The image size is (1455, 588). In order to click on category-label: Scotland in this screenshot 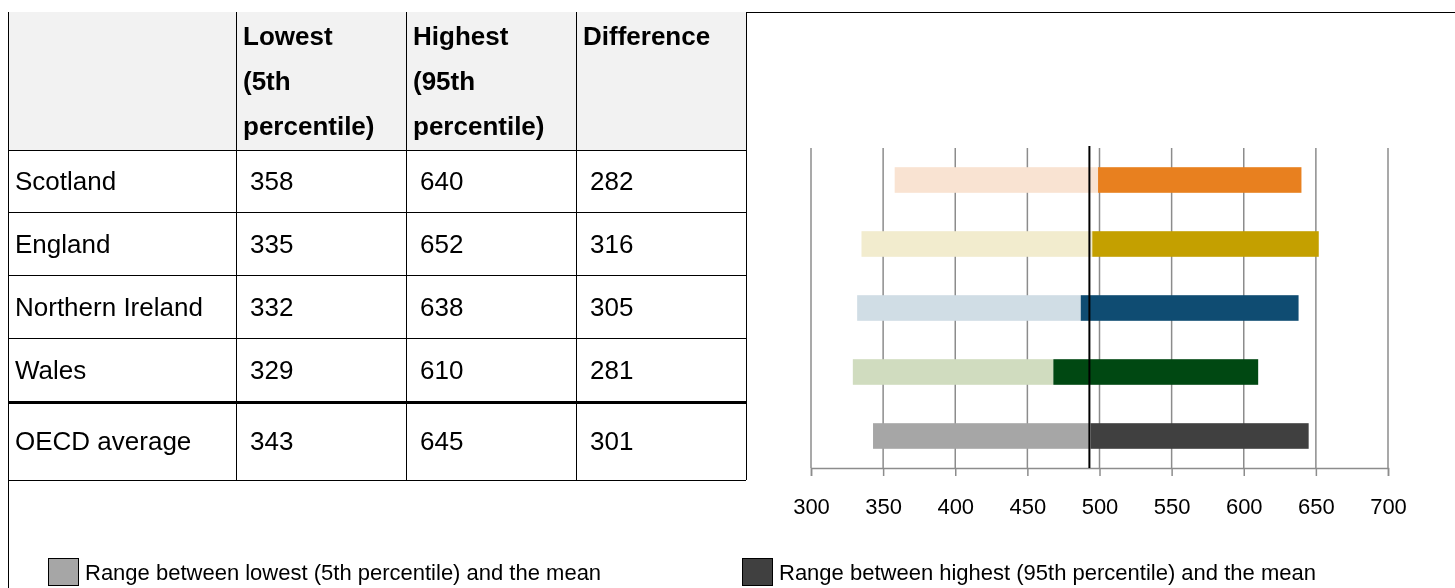, I will do `click(66, 181)`.